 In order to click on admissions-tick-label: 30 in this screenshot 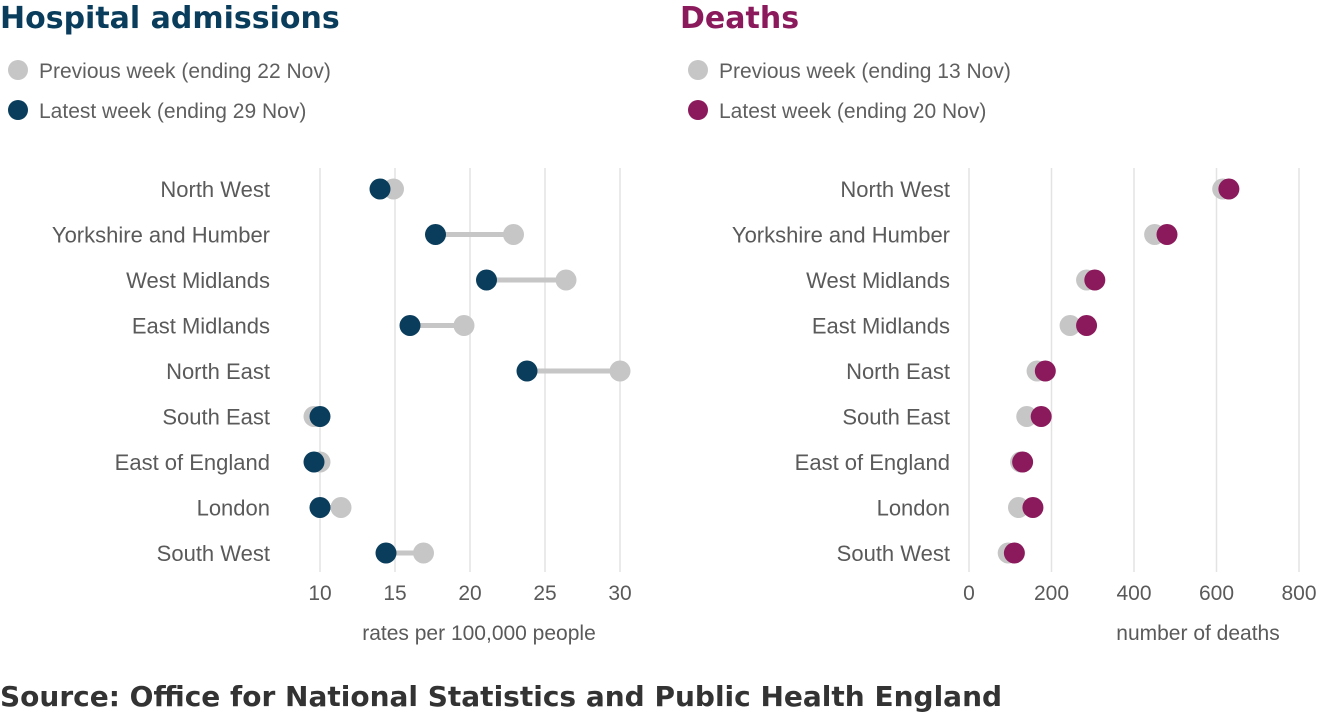, I will do `click(619, 593)`.